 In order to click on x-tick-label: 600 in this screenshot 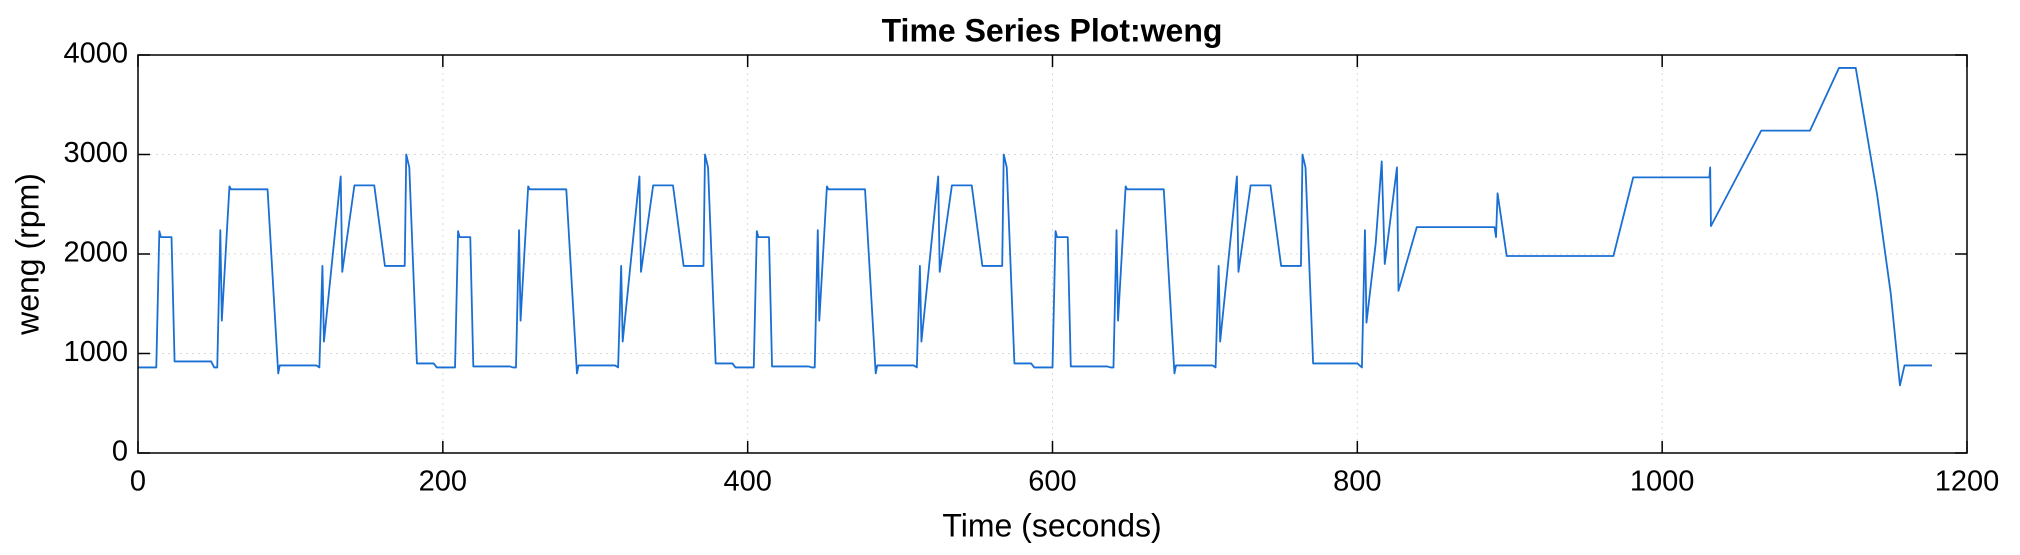, I will do `click(1052, 482)`.